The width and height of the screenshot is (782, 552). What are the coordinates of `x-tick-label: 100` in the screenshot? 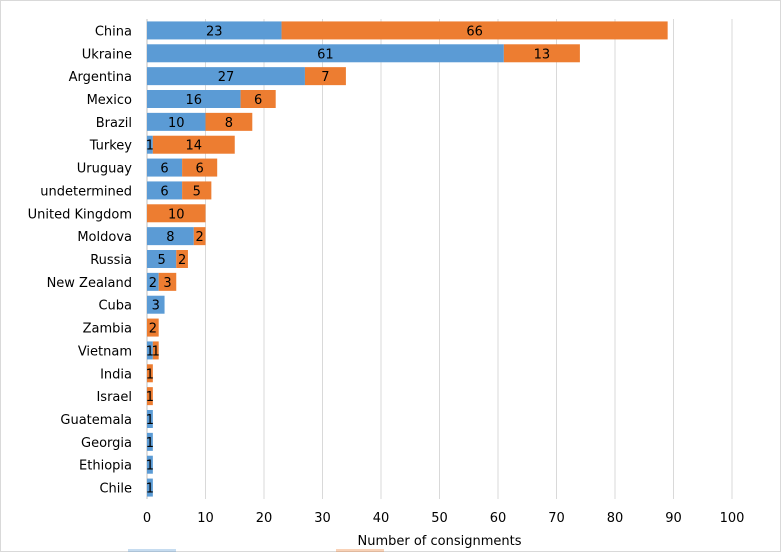 It's located at (732, 518).